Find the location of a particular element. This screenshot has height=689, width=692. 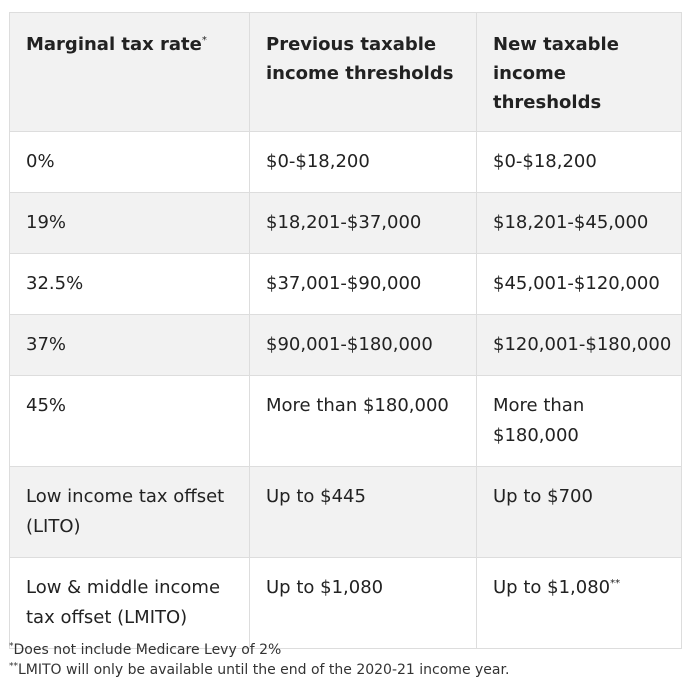

cell-previous: $37,001-$90,000 is located at coordinates (363, 284).